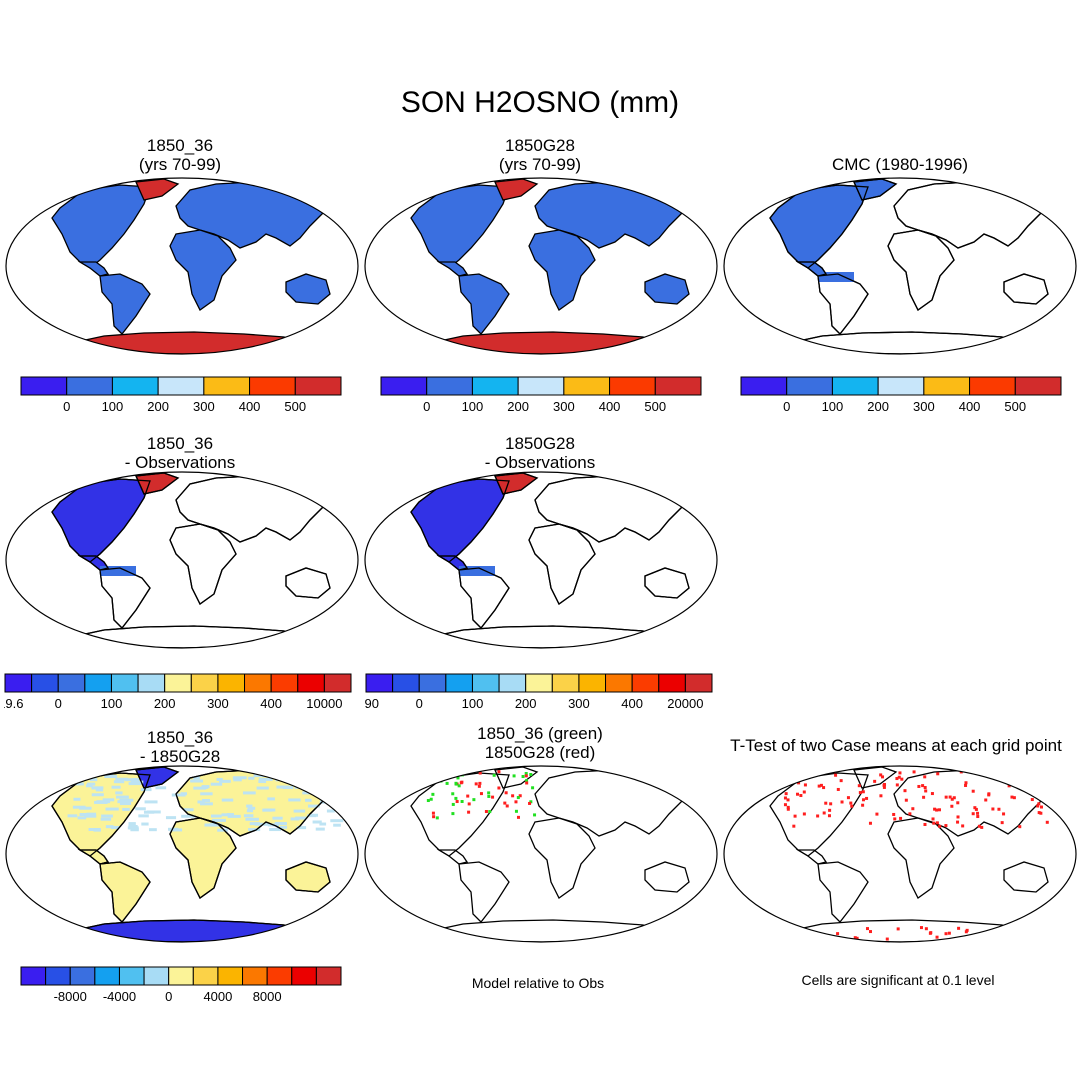 The image size is (1080, 1080). What do you see at coordinates (70, 996) in the screenshot?
I see `colorbar-label: -8000` at bounding box center [70, 996].